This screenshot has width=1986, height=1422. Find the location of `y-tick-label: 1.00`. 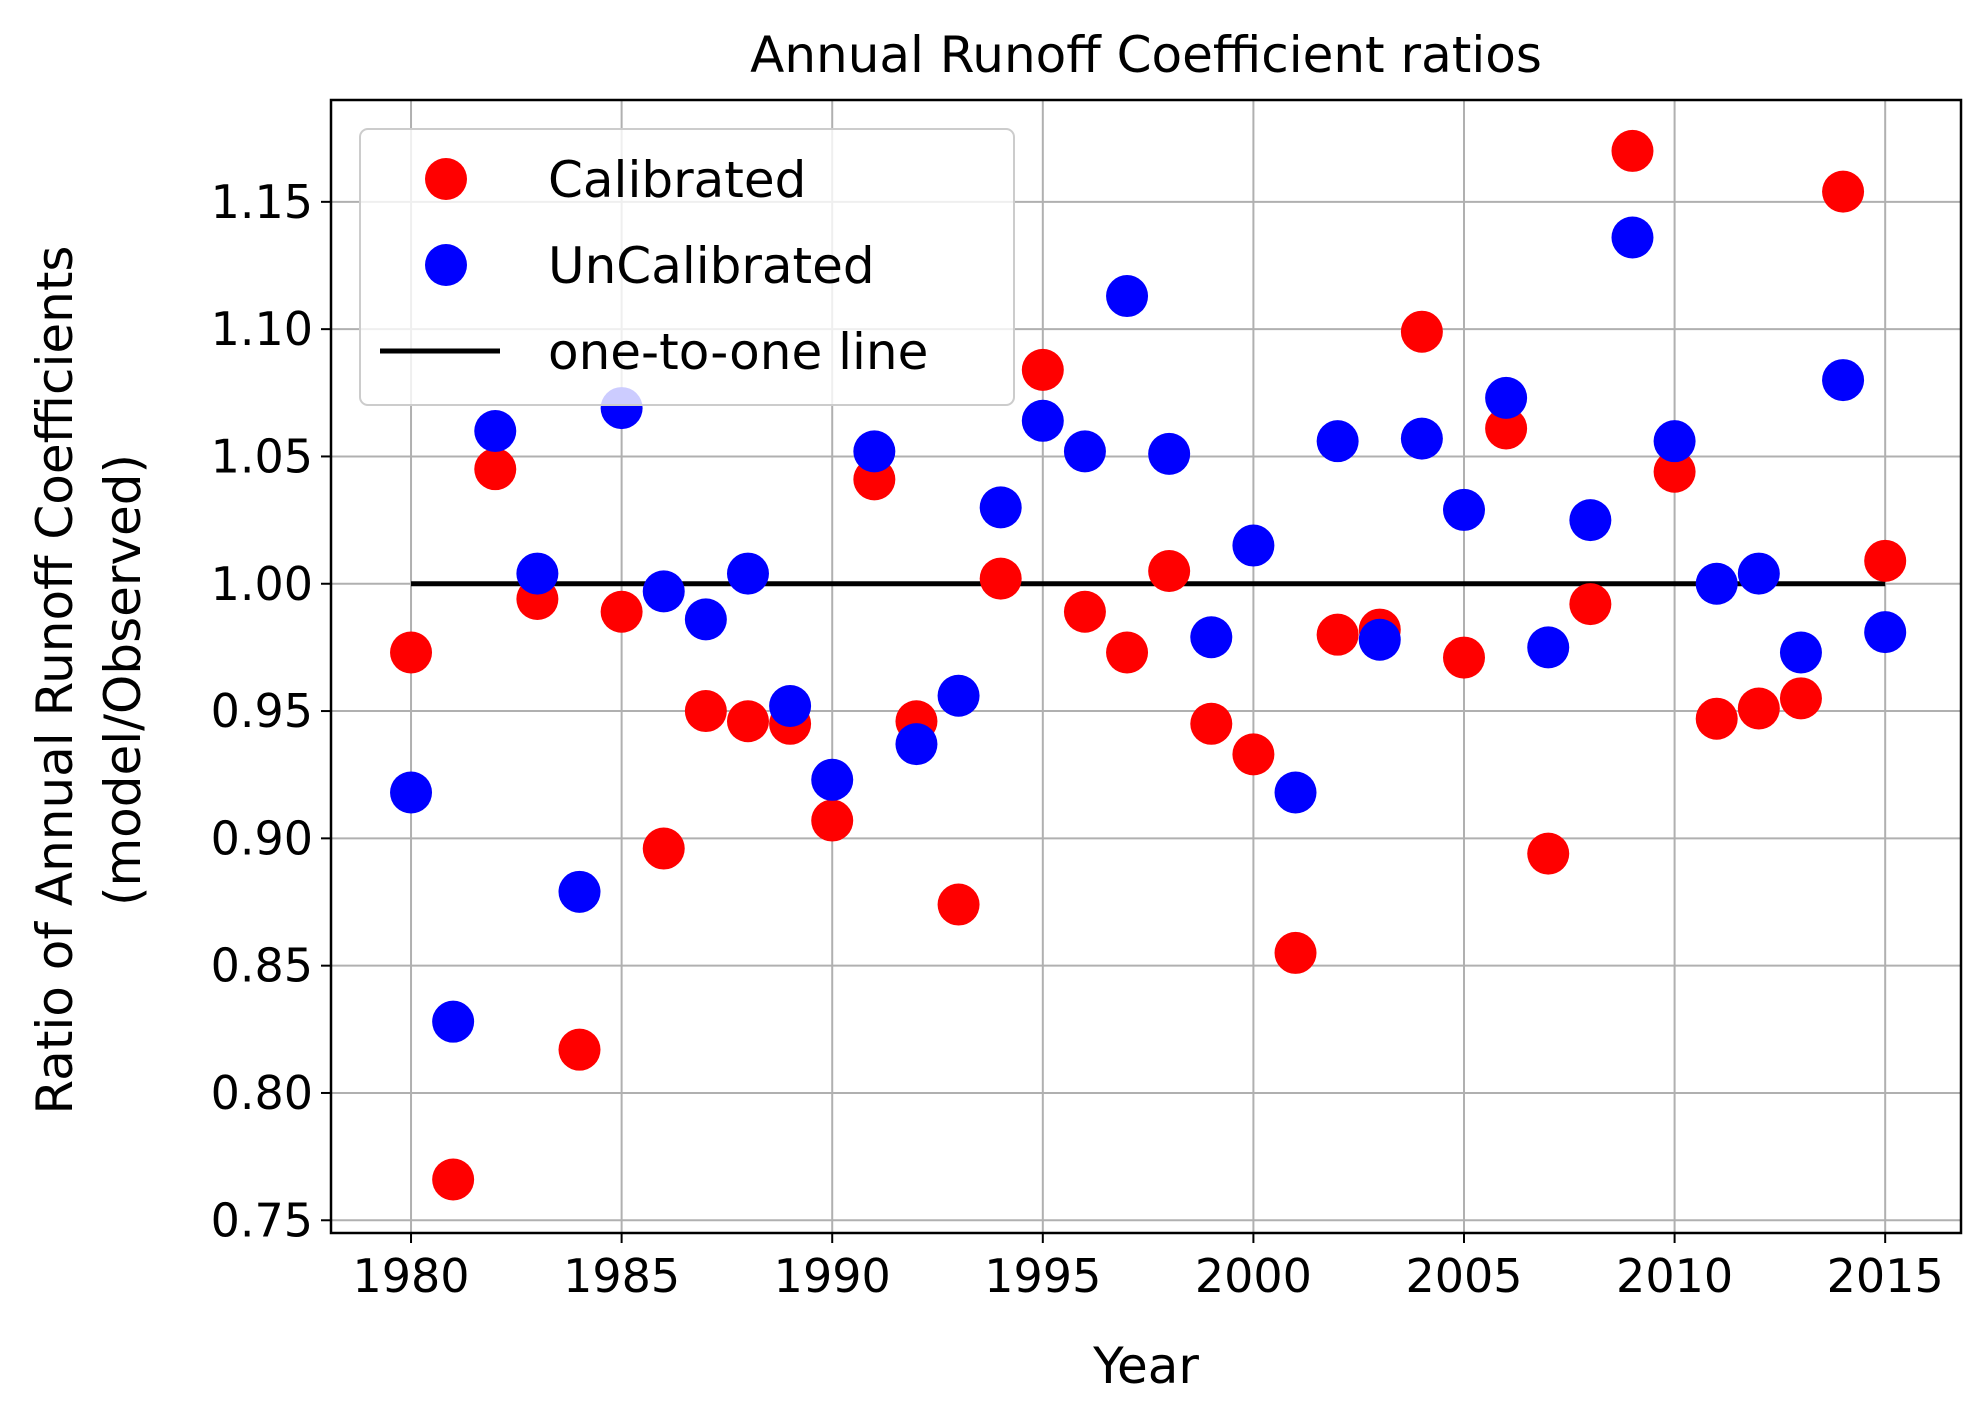

y-tick-label: 1.00 is located at coordinates (262, 584).